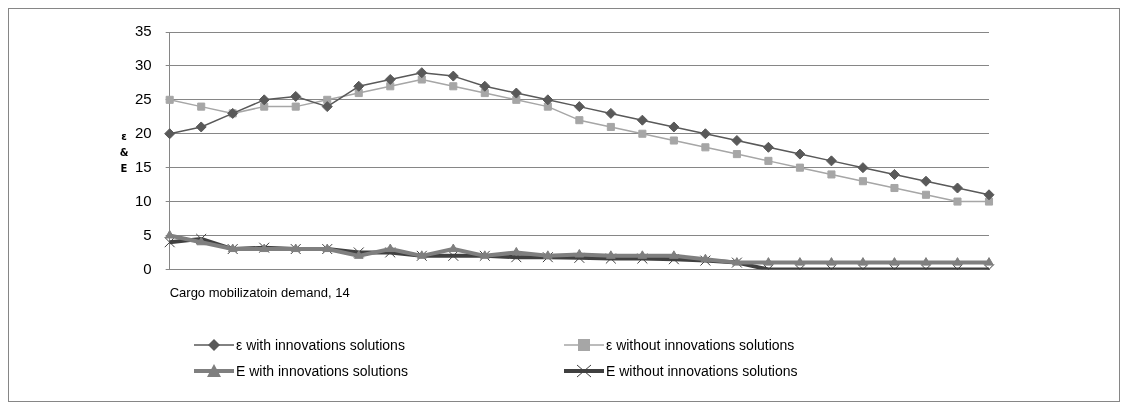 The height and width of the screenshot is (409, 1127). What do you see at coordinates (700, 345) in the screenshot?
I see `legend-label: ε without innovations solutions` at bounding box center [700, 345].